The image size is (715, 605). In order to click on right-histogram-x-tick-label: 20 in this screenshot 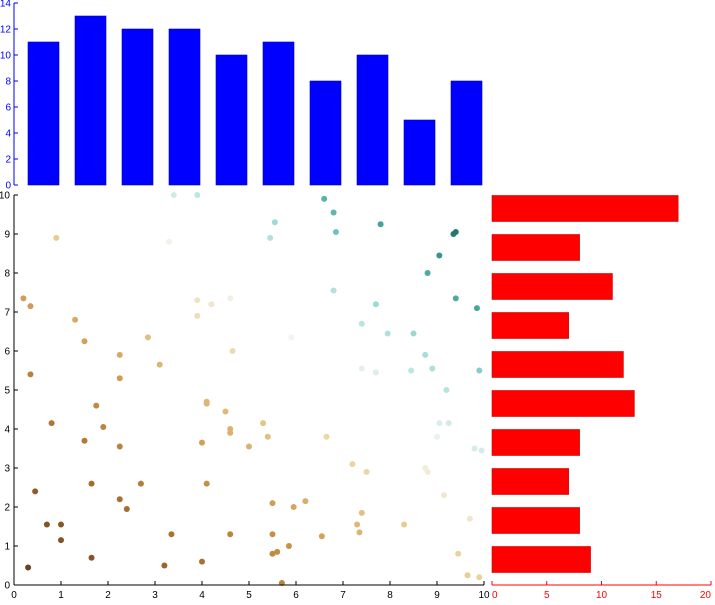, I will do `click(706, 595)`.